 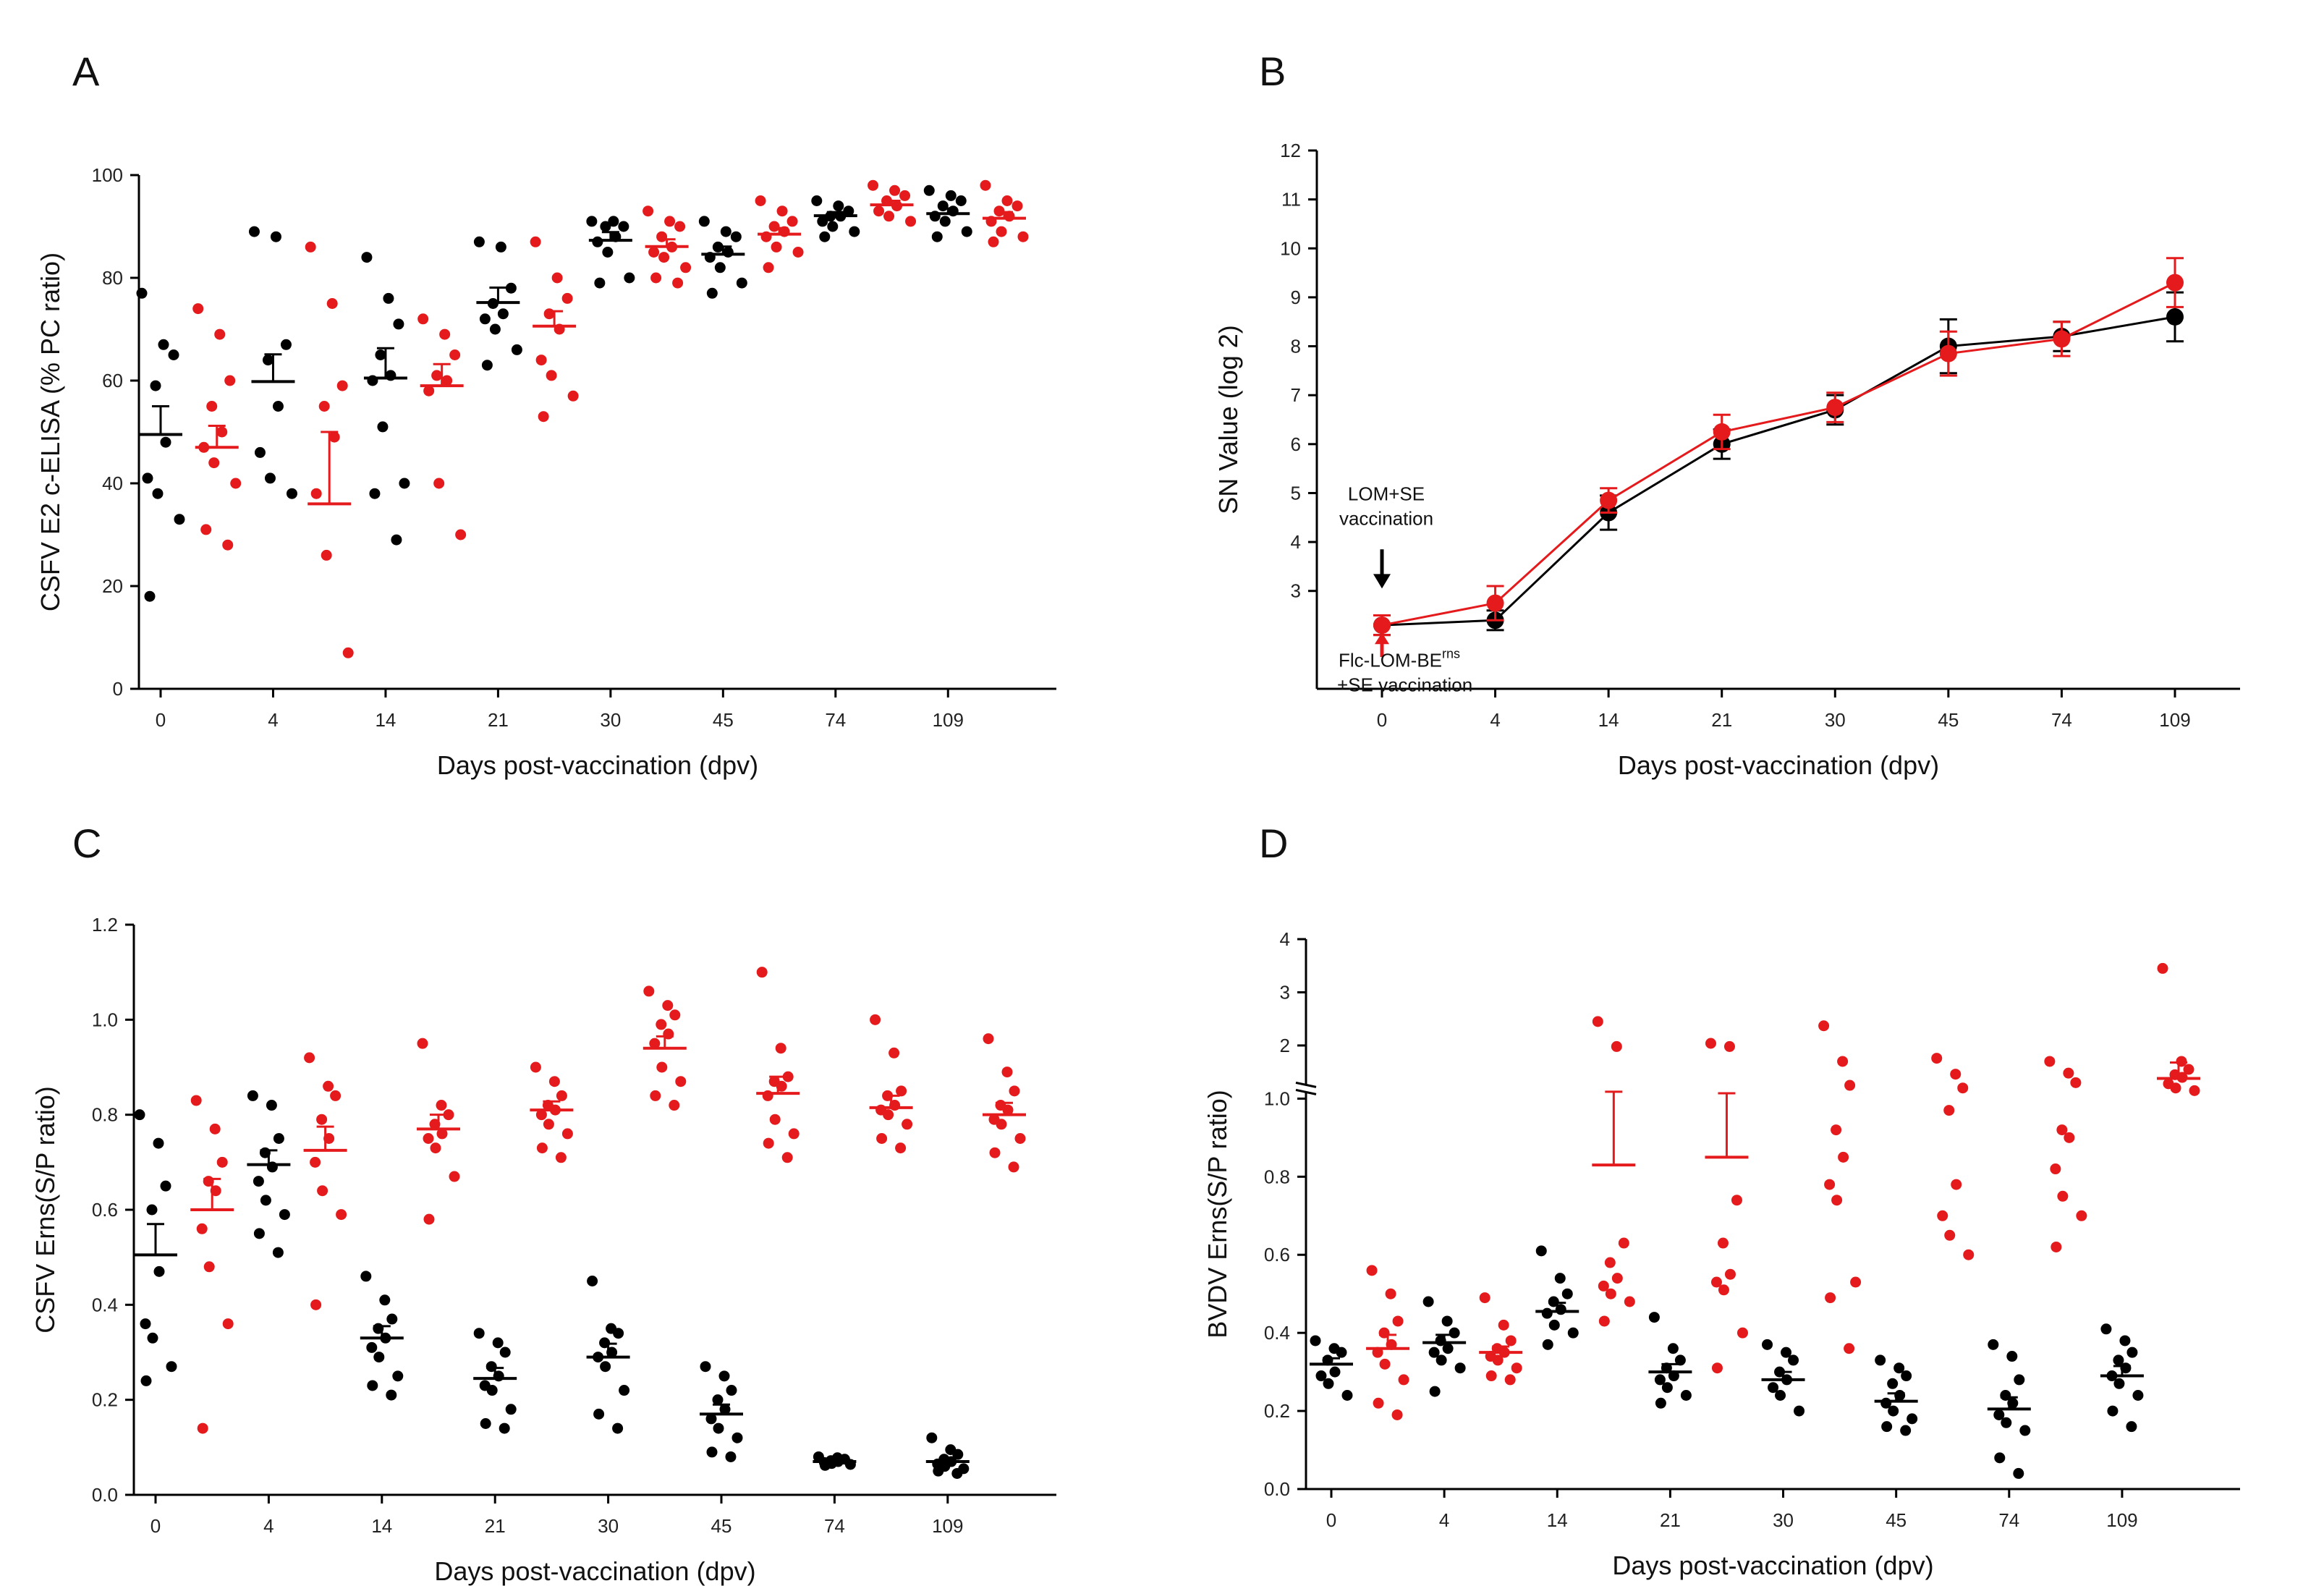 I want to click on y-tick-label: 9, so click(x=1296, y=297).